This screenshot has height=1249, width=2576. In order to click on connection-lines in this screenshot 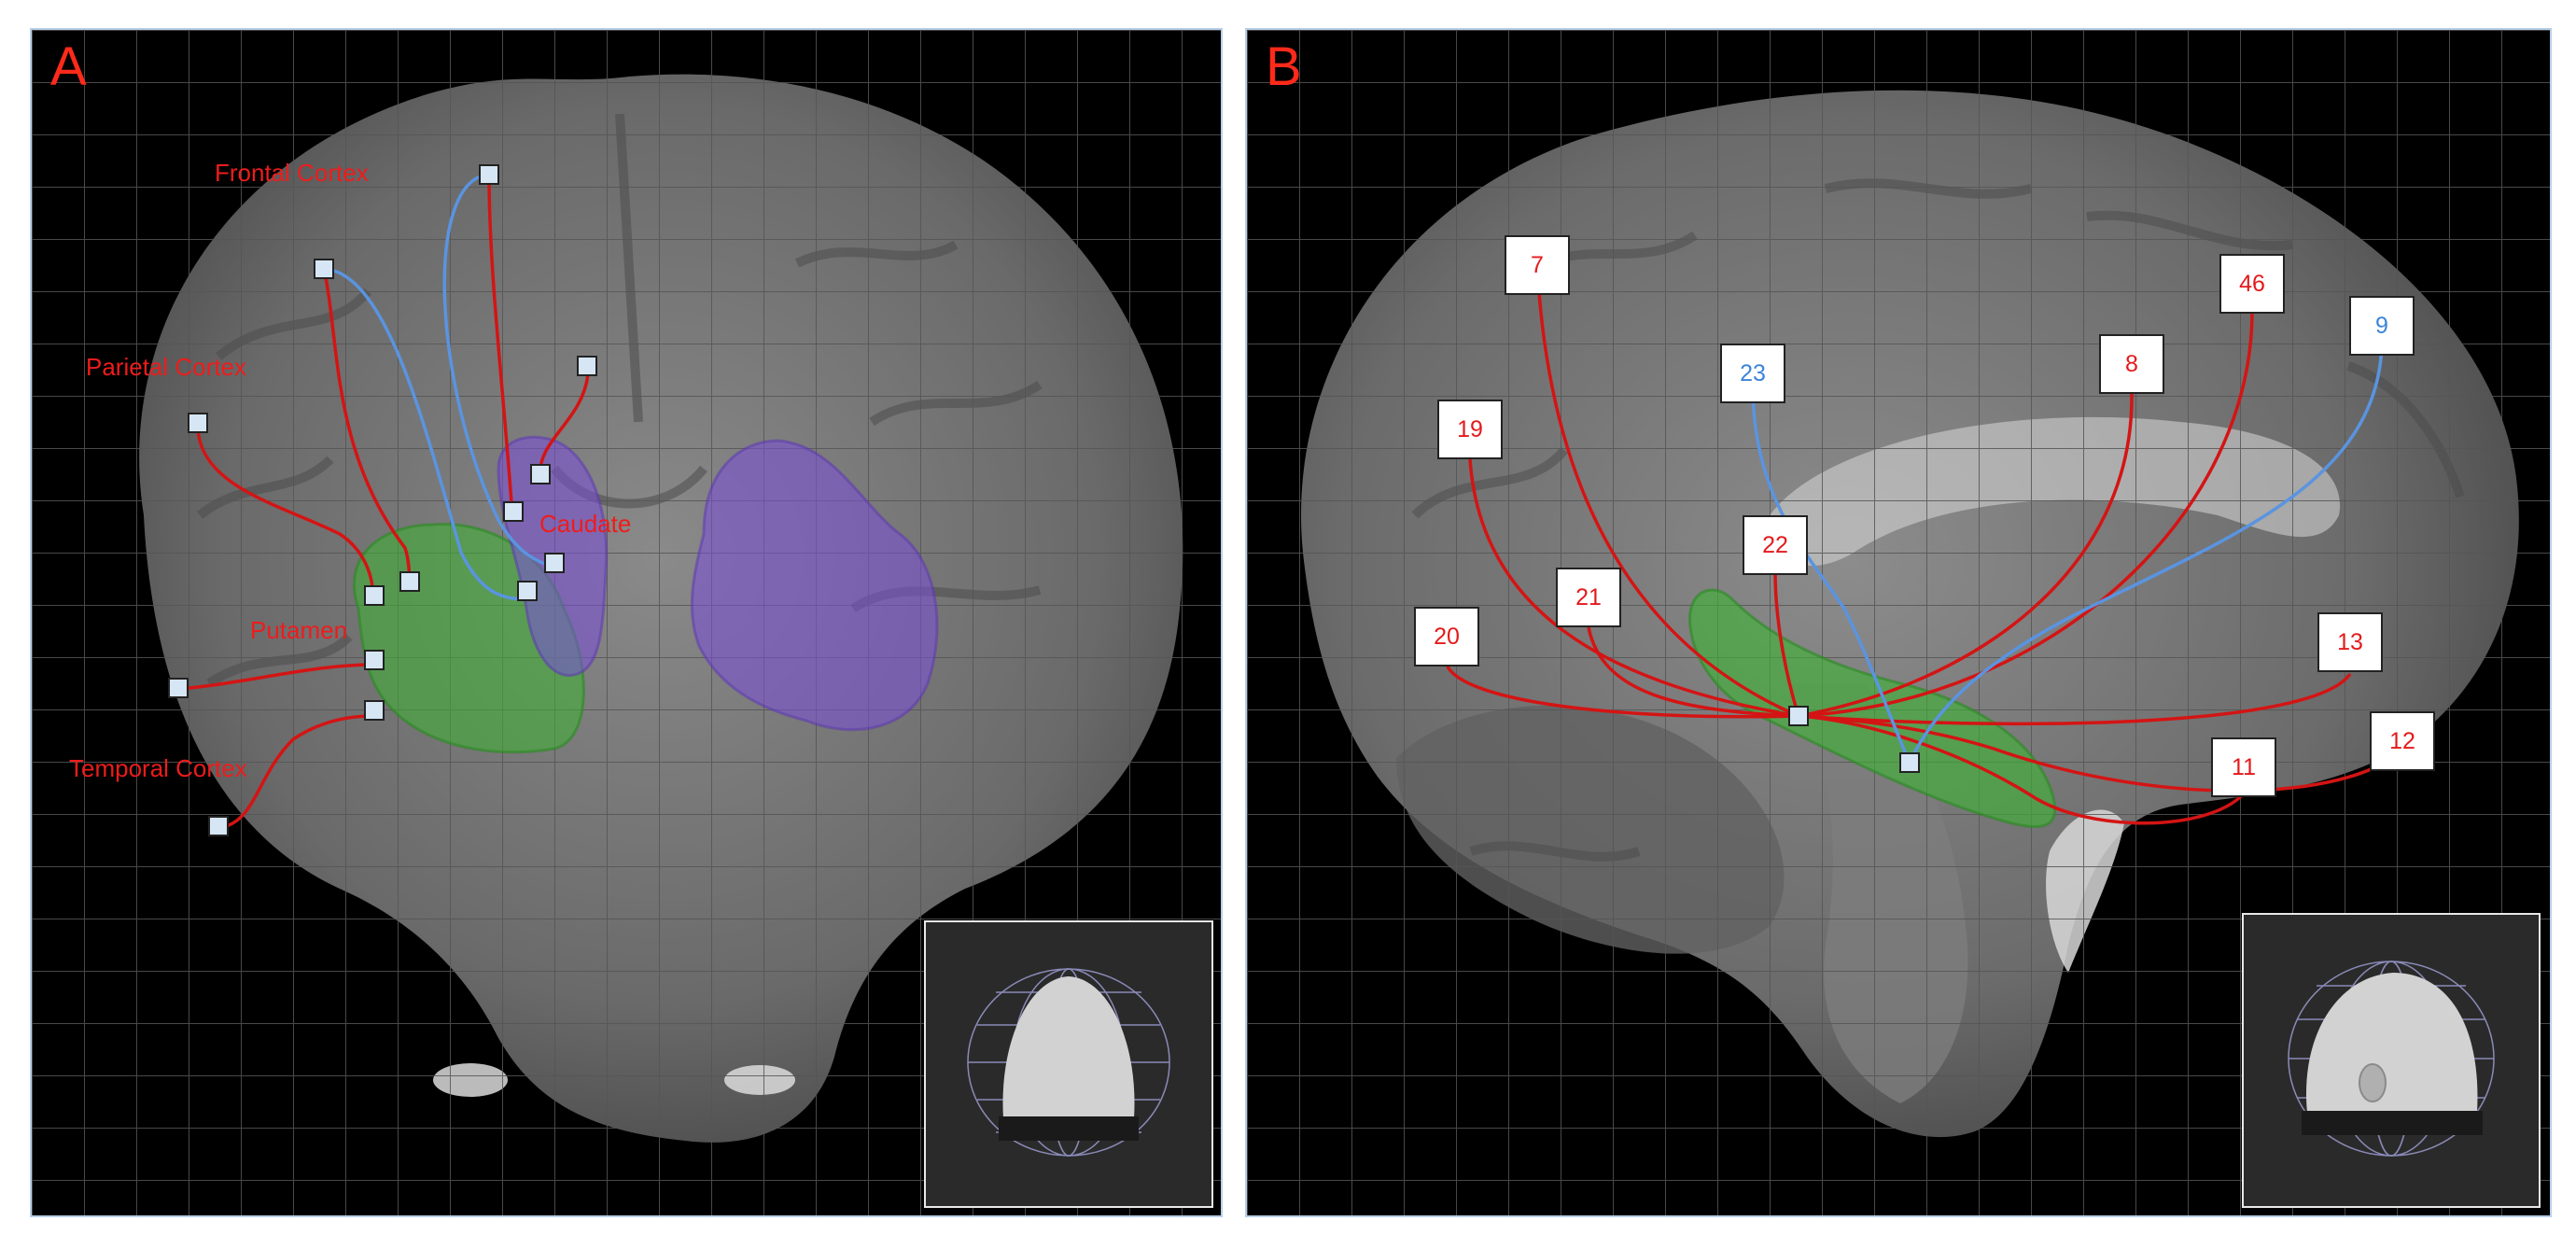, I will do `click(384, 501)`.